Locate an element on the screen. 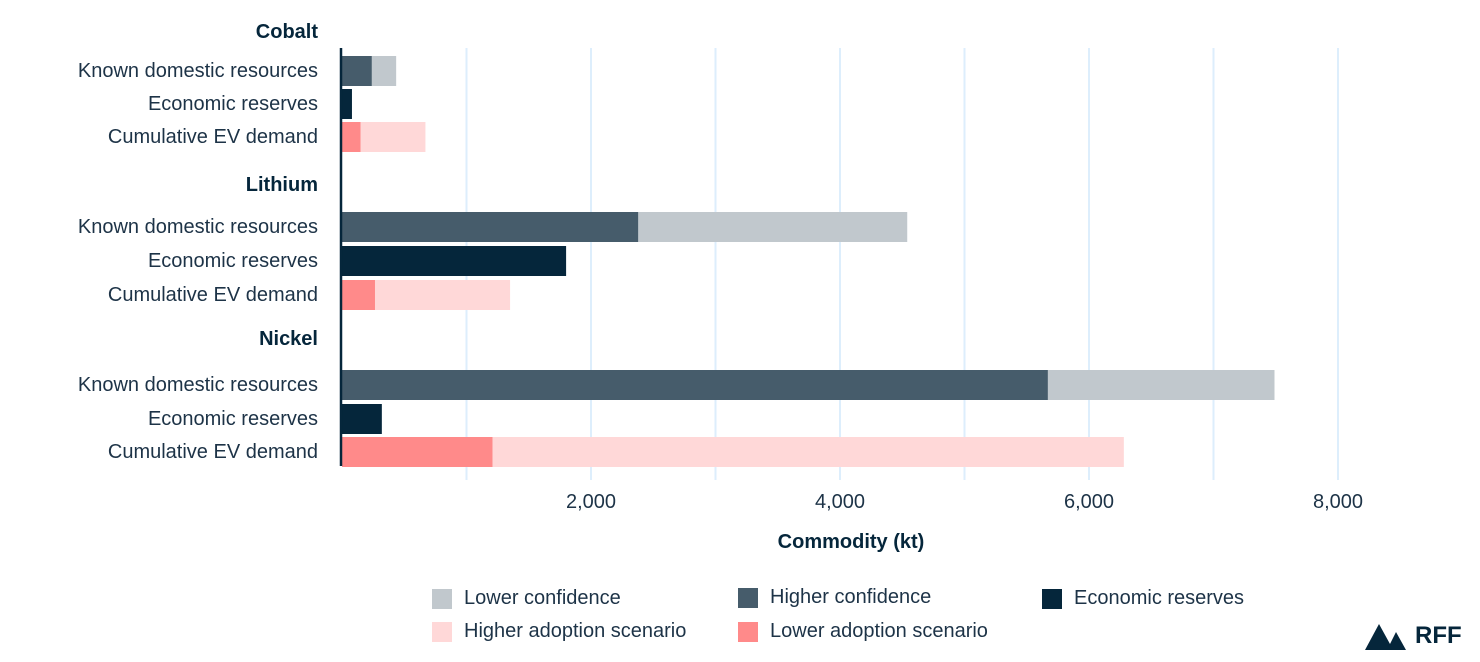  group-label: Lithium is located at coordinates (282, 185).